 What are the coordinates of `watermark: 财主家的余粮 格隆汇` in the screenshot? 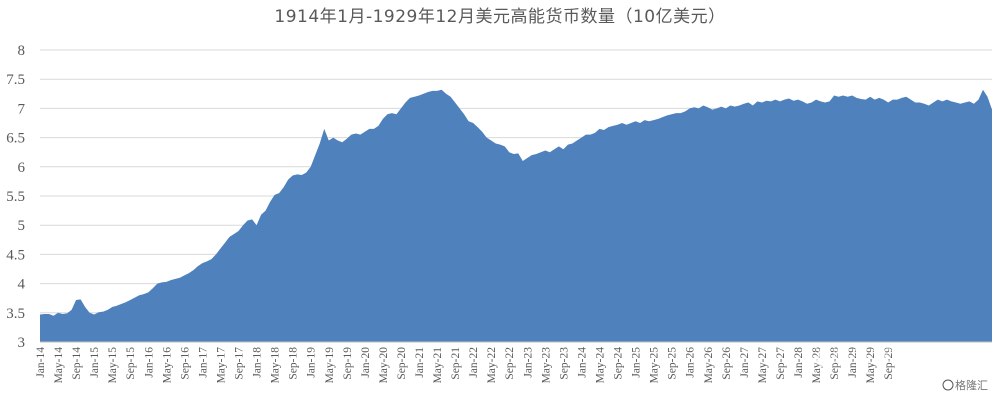 It's located at (895, 367).